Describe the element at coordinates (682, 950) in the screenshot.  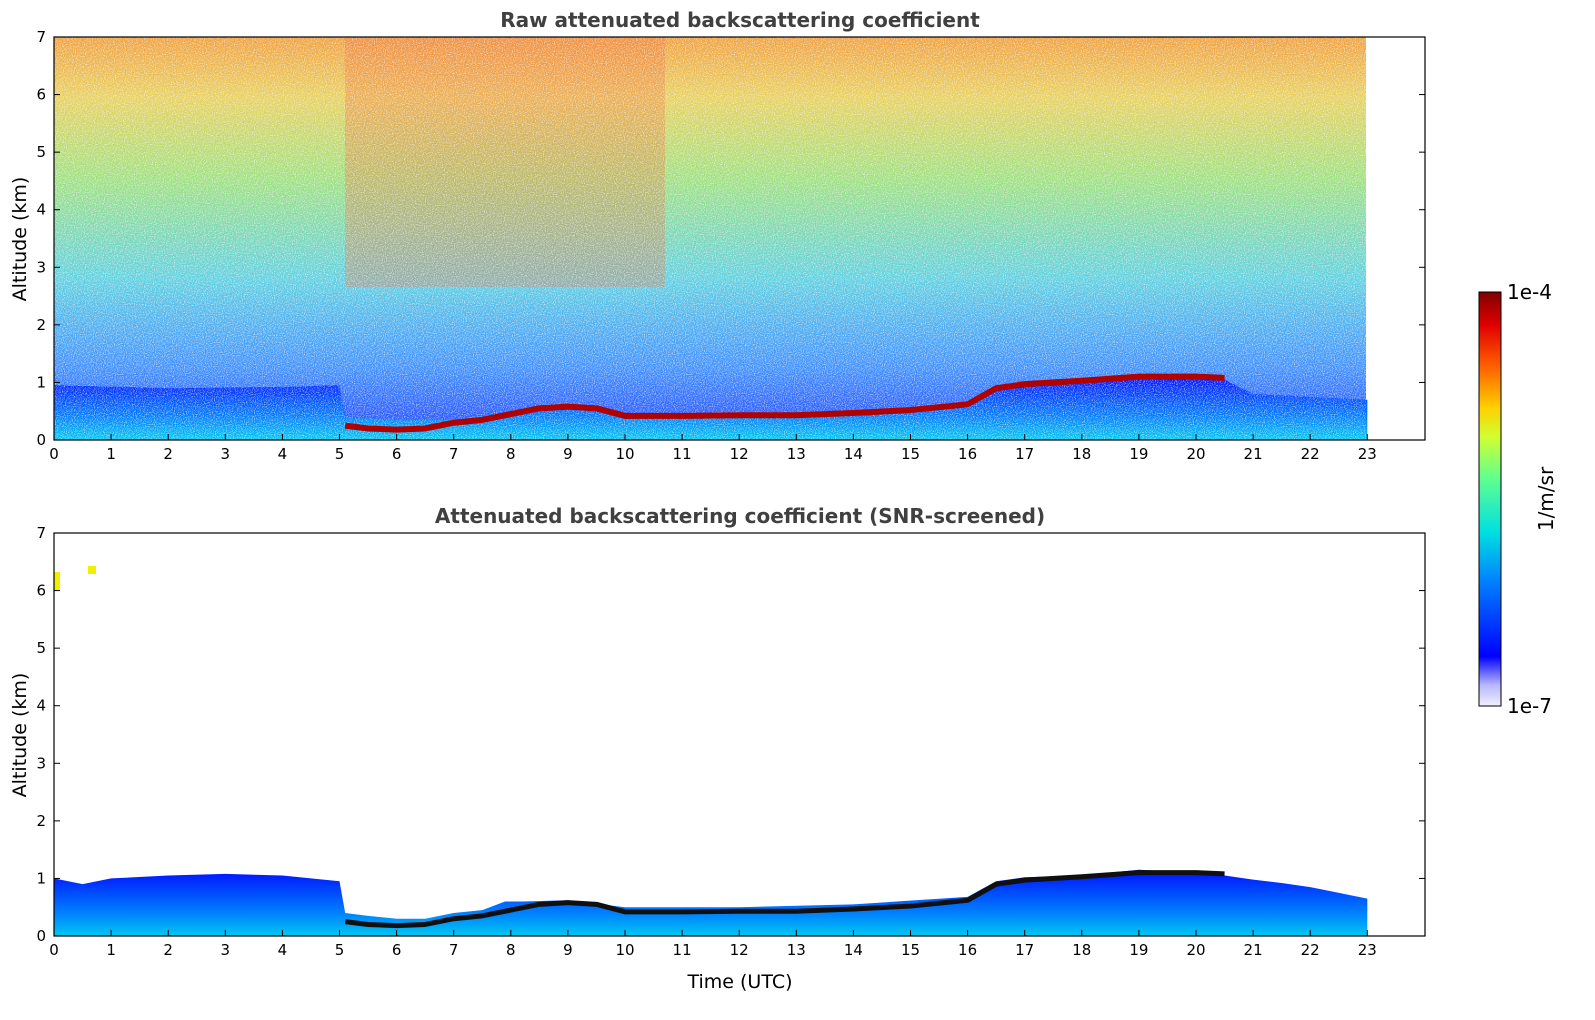
I see `screened-x-tick-label: 11` at that location.